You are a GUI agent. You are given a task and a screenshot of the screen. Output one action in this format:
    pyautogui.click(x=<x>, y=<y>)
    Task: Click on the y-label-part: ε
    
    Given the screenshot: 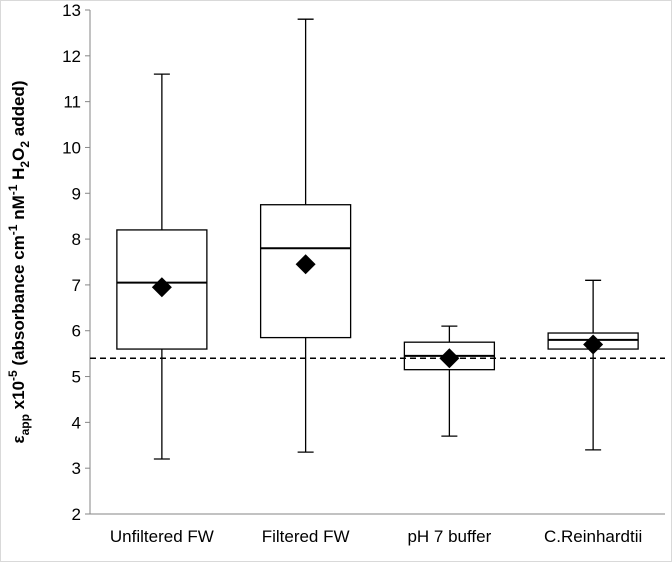 What is the action you would take?
    pyautogui.click(x=18, y=439)
    